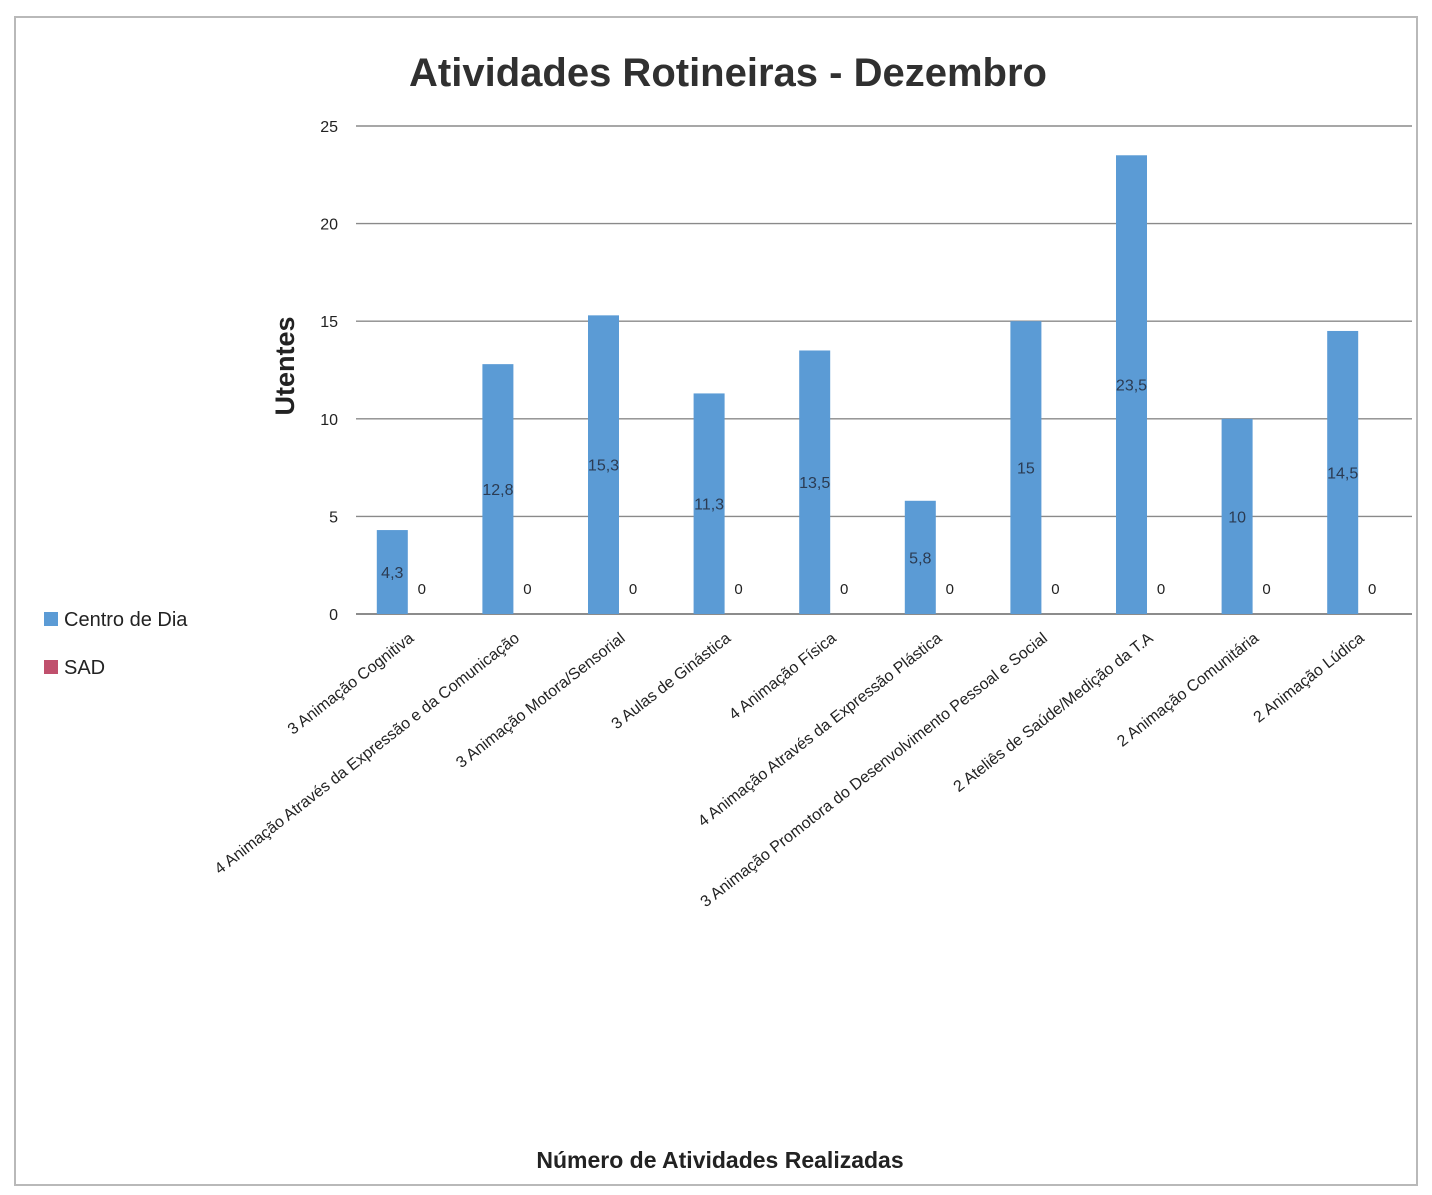 This screenshot has width=1432, height=1195. What do you see at coordinates (116, 644) in the screenshot?
I see `legend: Centro de Dia SAD` at bounding box center [116, 644].